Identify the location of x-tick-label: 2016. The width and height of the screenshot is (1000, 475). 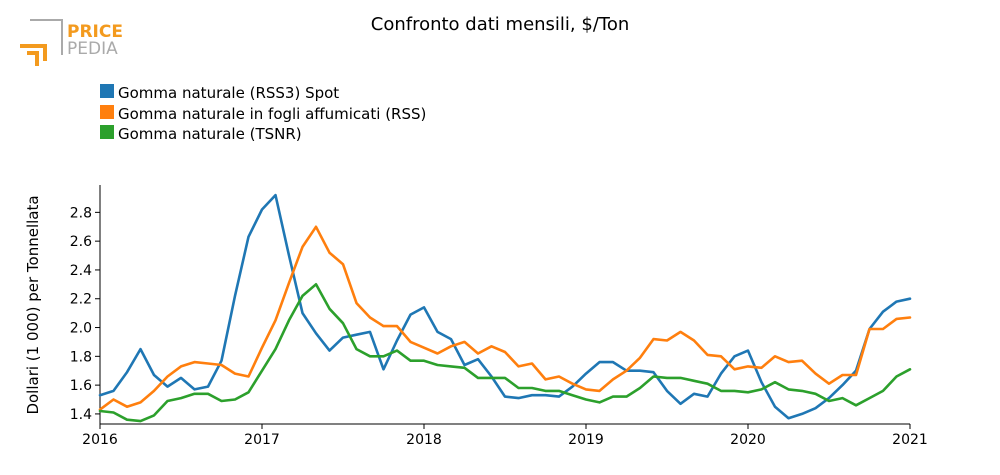
(100, 440).